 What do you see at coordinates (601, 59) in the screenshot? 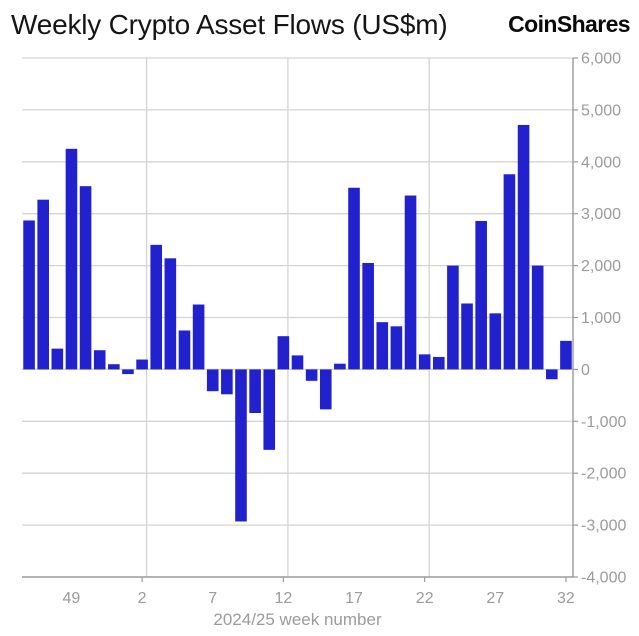
I see `y-tick-label-6000: 6,000` at bounding box center [601, 59].